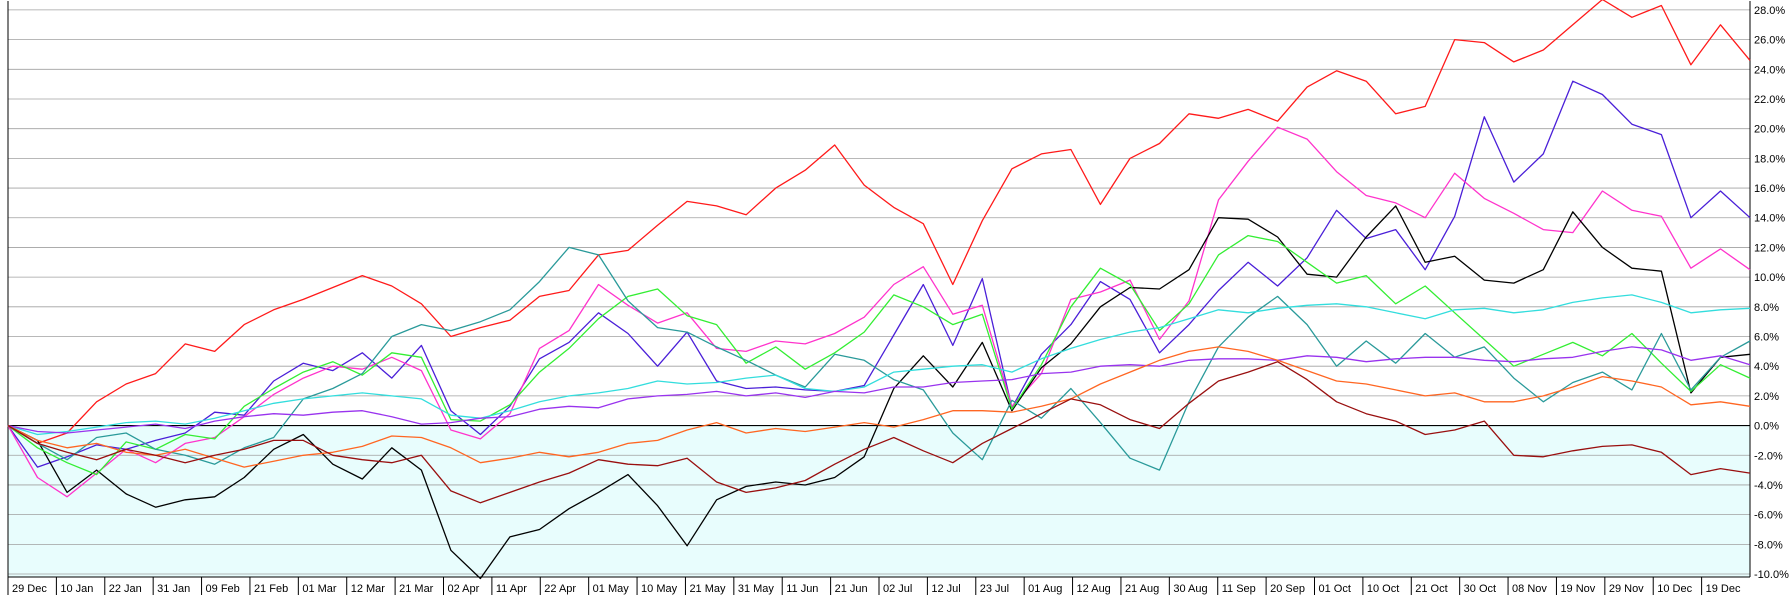 This screenshot has width=1790, height=604. What do you see at coordinates (802, 589) in the screenshot?
I see `x-tick-label: 11 Jun` at bounding box center [802, 589].